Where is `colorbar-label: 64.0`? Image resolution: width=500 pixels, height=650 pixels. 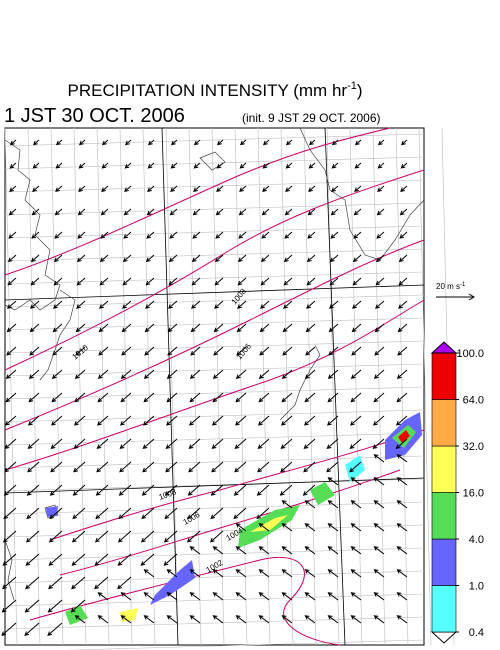
colorbar-label: 64.0 is located at coordinates (473, 401).